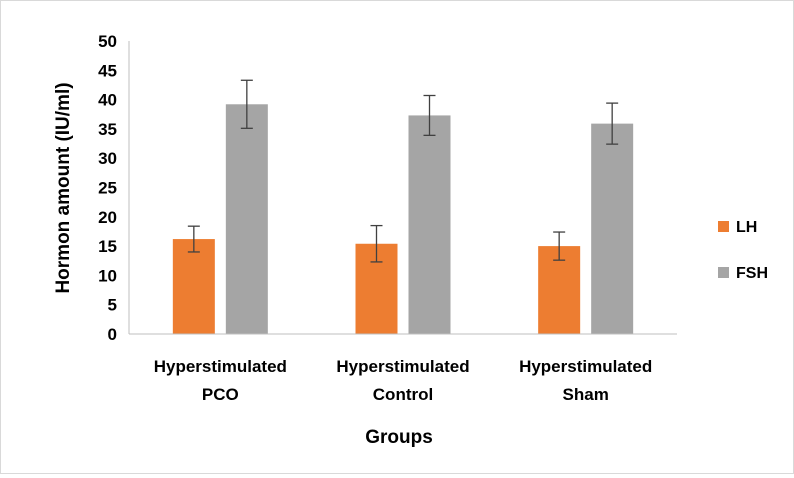 The height and width of the screenshot is (478, 794). I want to click on legend: LH FSH, so click(743, 250).